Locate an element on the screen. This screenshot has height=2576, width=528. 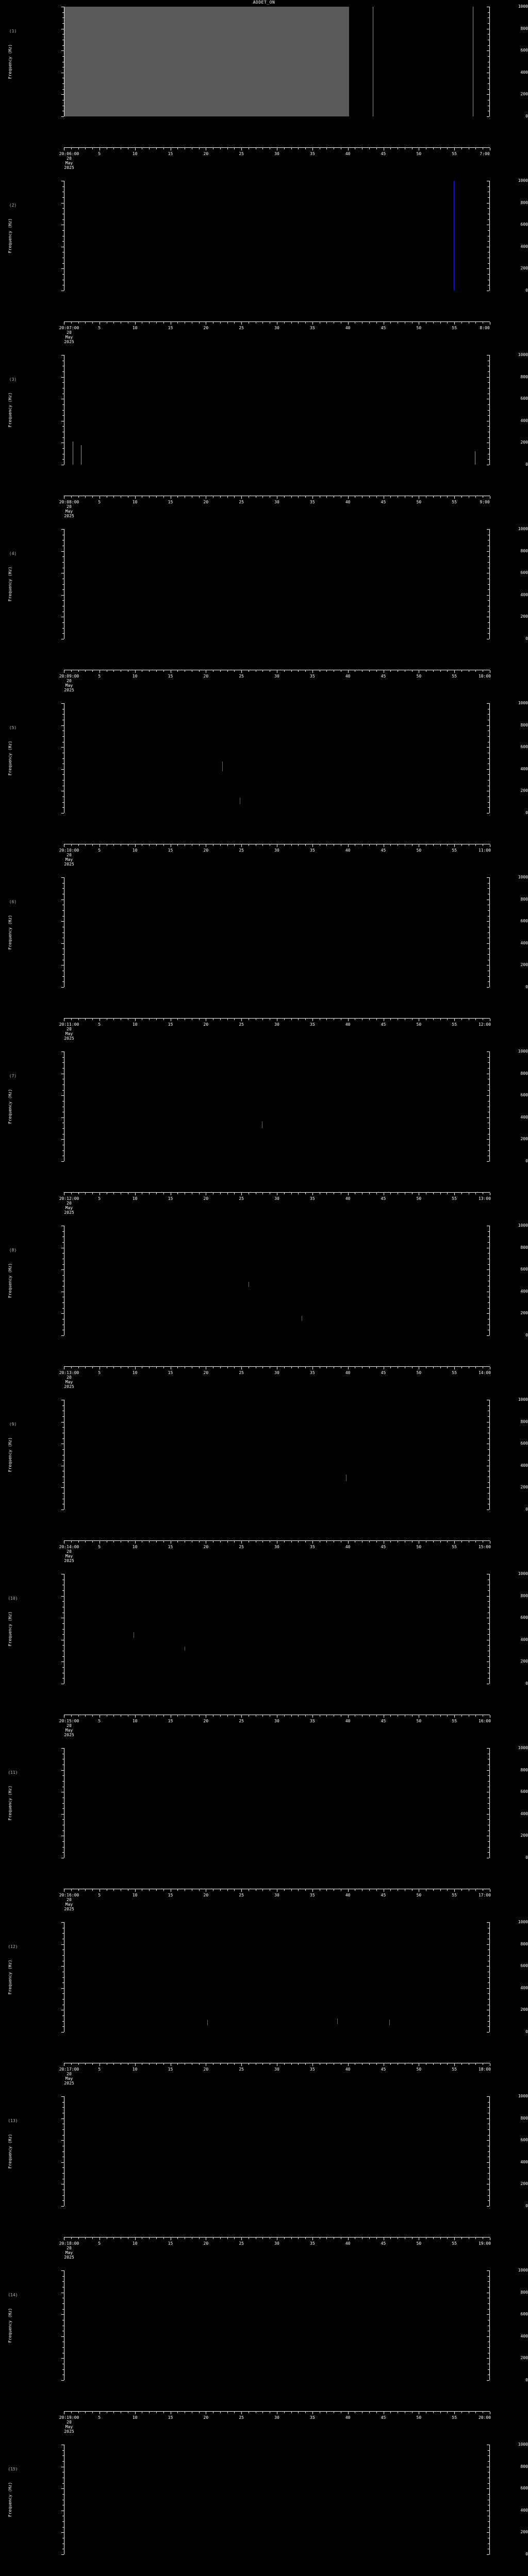
y-axis-right is located at coordinates (489, 1106).